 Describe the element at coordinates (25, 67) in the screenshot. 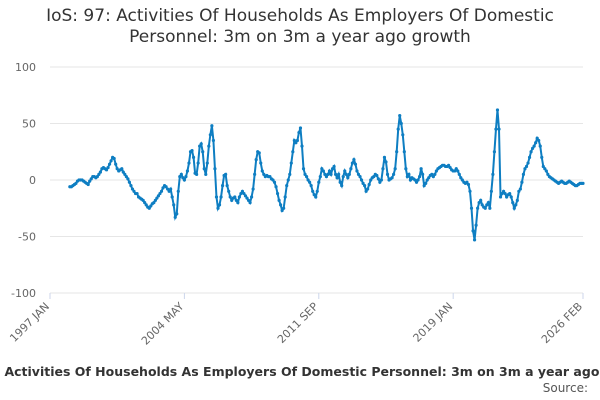

I see `y-tick-label: 100` at that location.